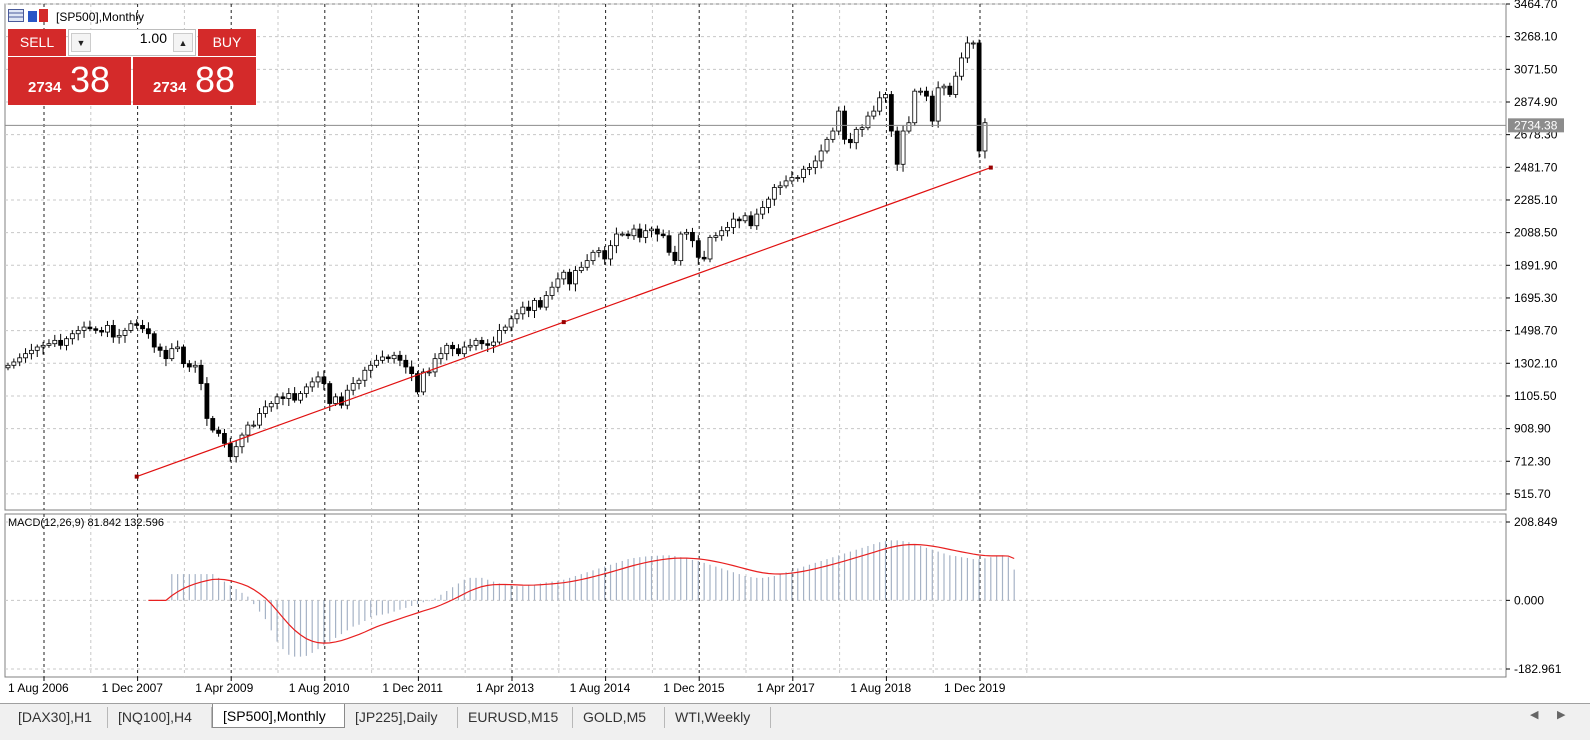 Image resolution: width=1590 pixels, height=740 pixels. I want to click on price-y-label: 2874.90, so click(1536, 102).